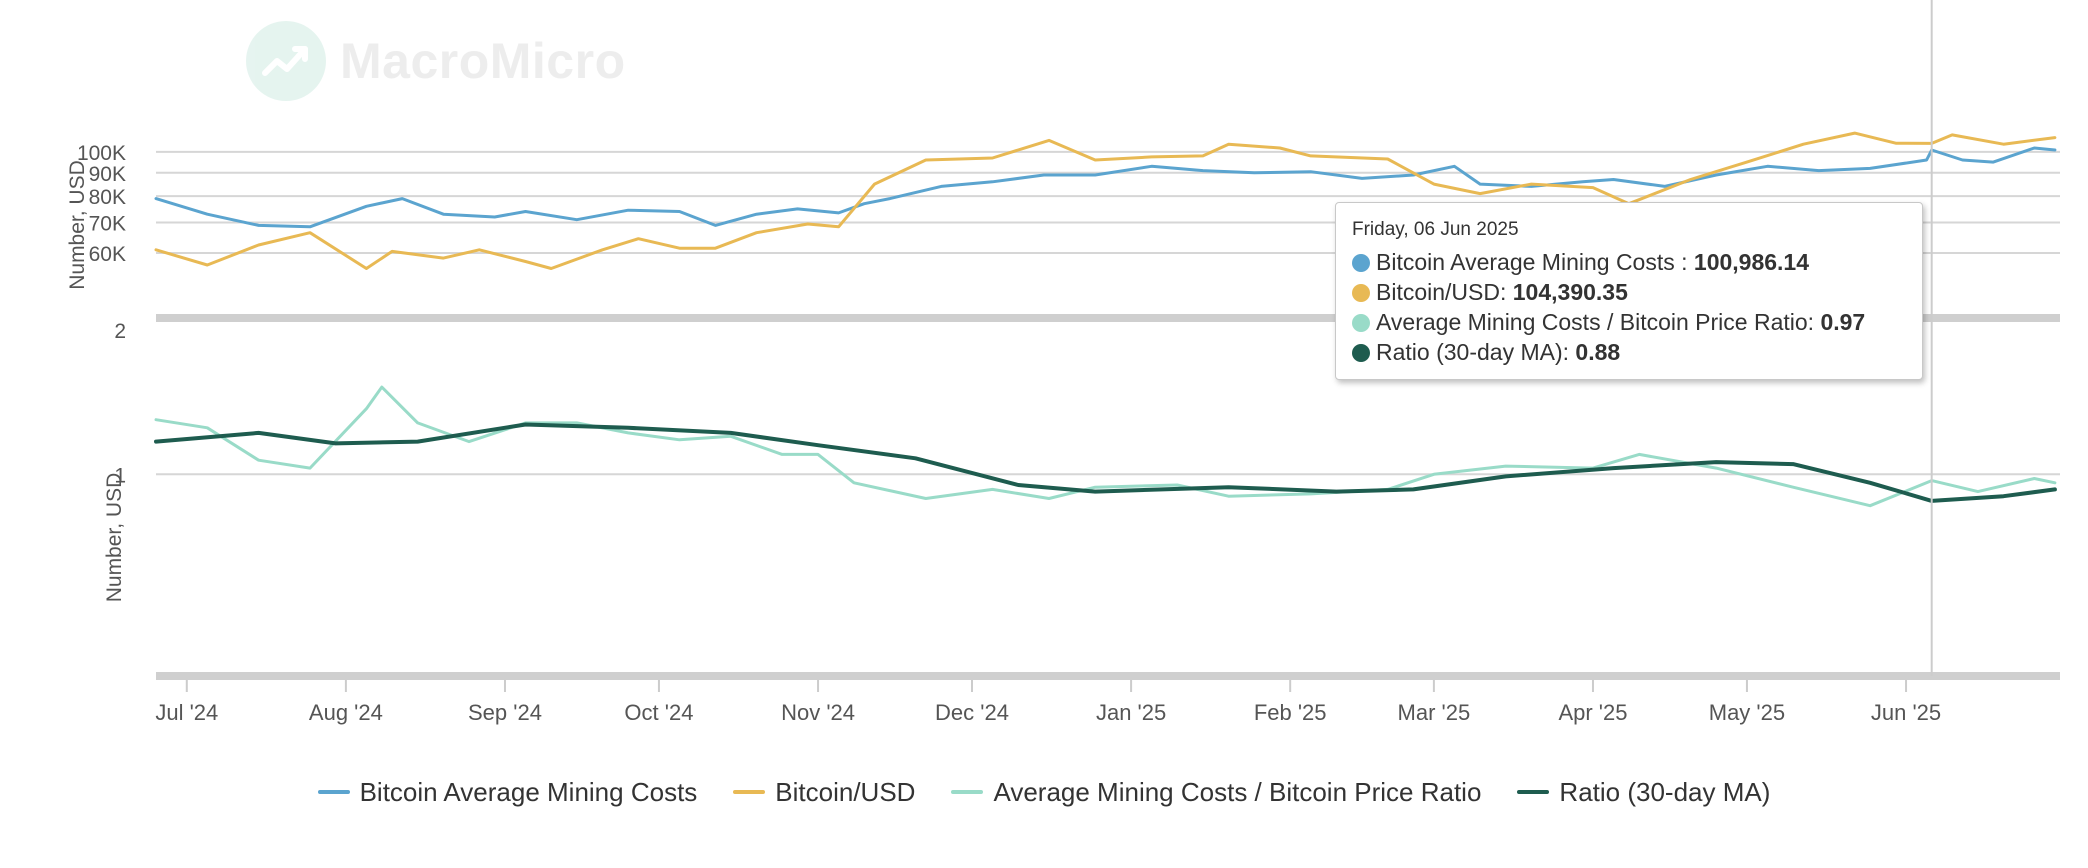 Image resolution: width=2088 pixels, height=868 pixels. I want to click on legend-item-mining-costs: Bitcoin Average Mining Costs, so click(507, 792).